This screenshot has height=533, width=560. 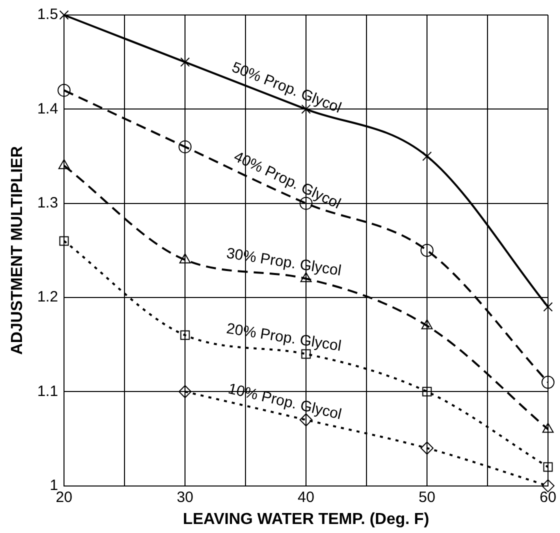 What do you see at coordinates (427, 497) in the screenshot?
I see `x-tick-label: 50` at bounding box center [427, 497].